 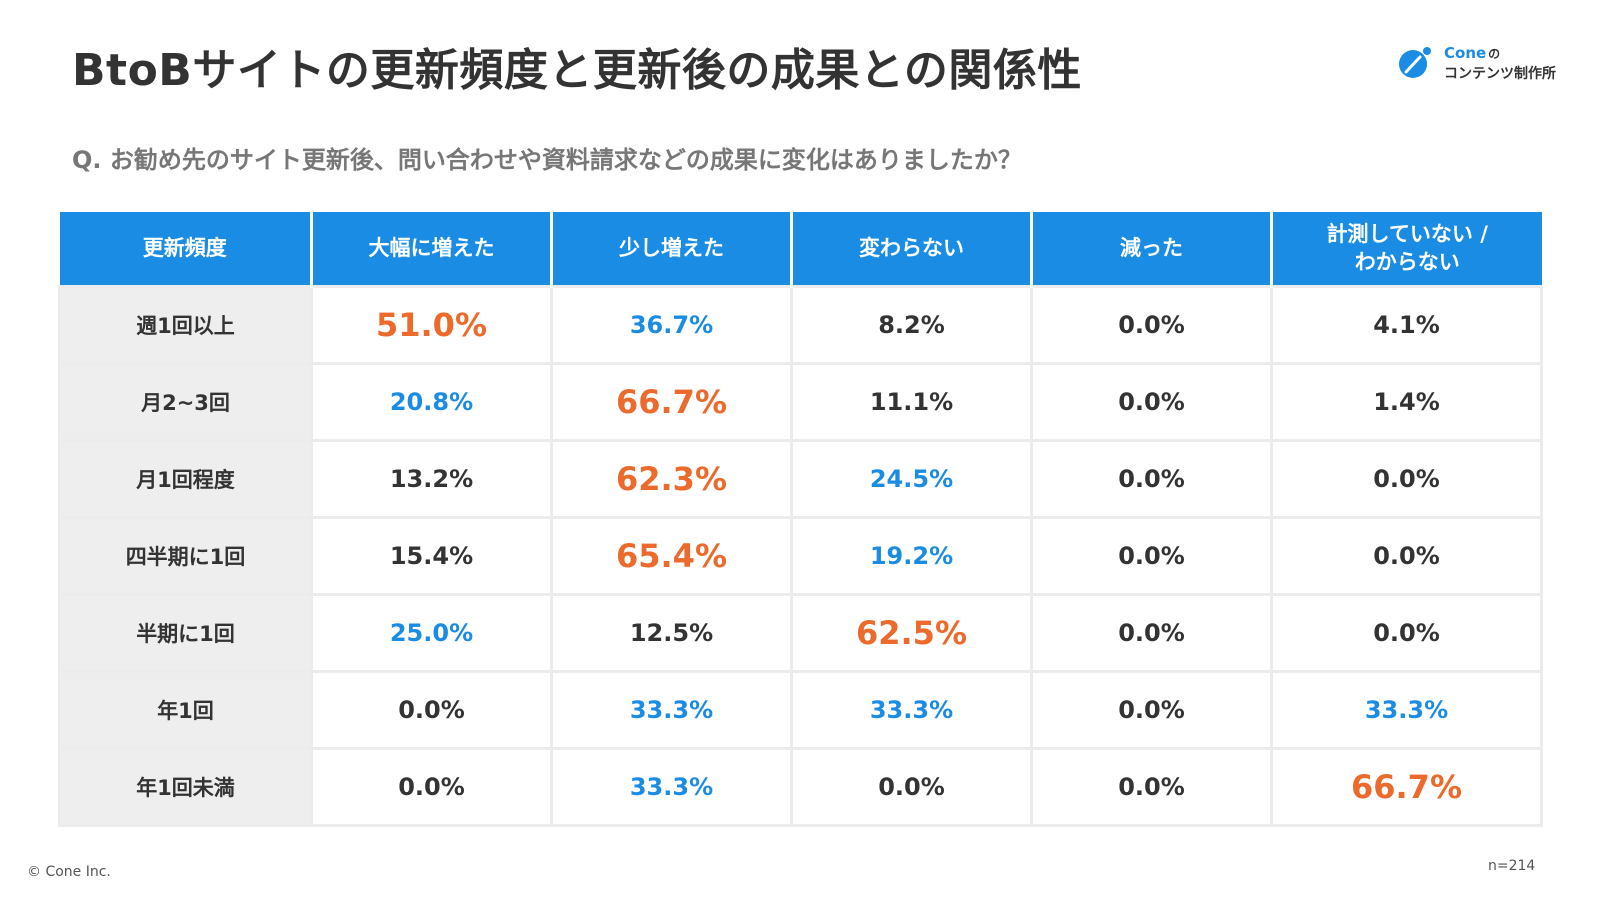 What do you see at coordinates (1406, 248) in the screenshot?
I see `column-header: 計測していない / わからない` at bounding box center [1406, 248].